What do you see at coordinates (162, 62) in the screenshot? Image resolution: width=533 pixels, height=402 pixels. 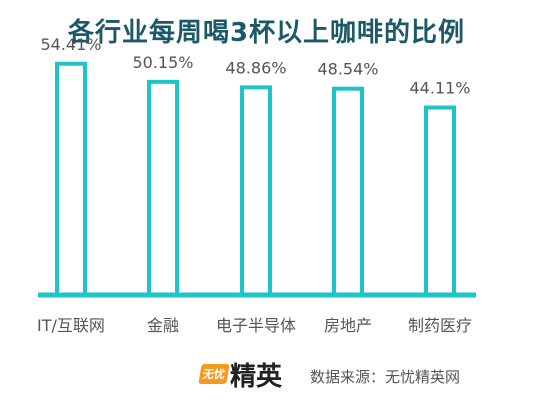 I see `value-label-2: 50.15%` at bounding box center [162, 62].